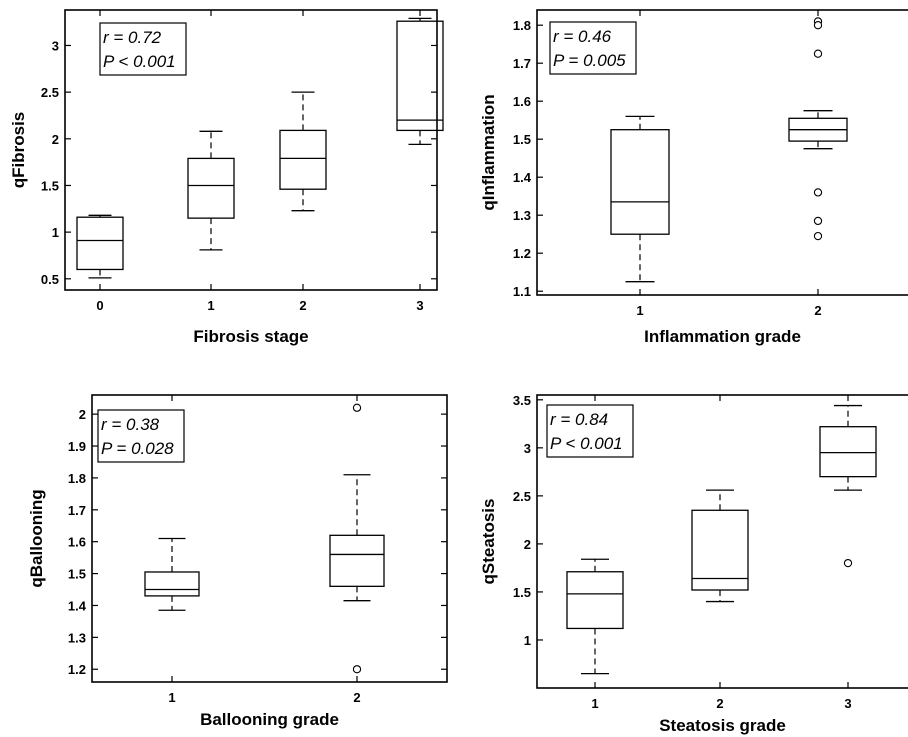 Image resolution: width=908 pixels, height=737 pixels. Describe the element at coordinates (522, 291) in the screenshot. I see `y-tick-label: 1.1` at that location.